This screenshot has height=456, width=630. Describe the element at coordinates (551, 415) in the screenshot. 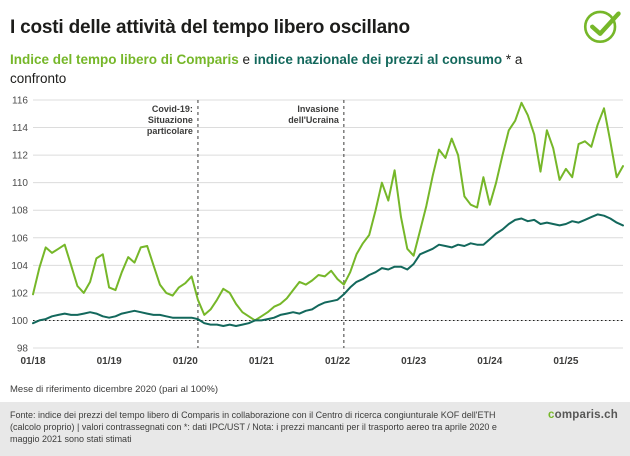

I see `comparis-wordmark-c: c` at that location.